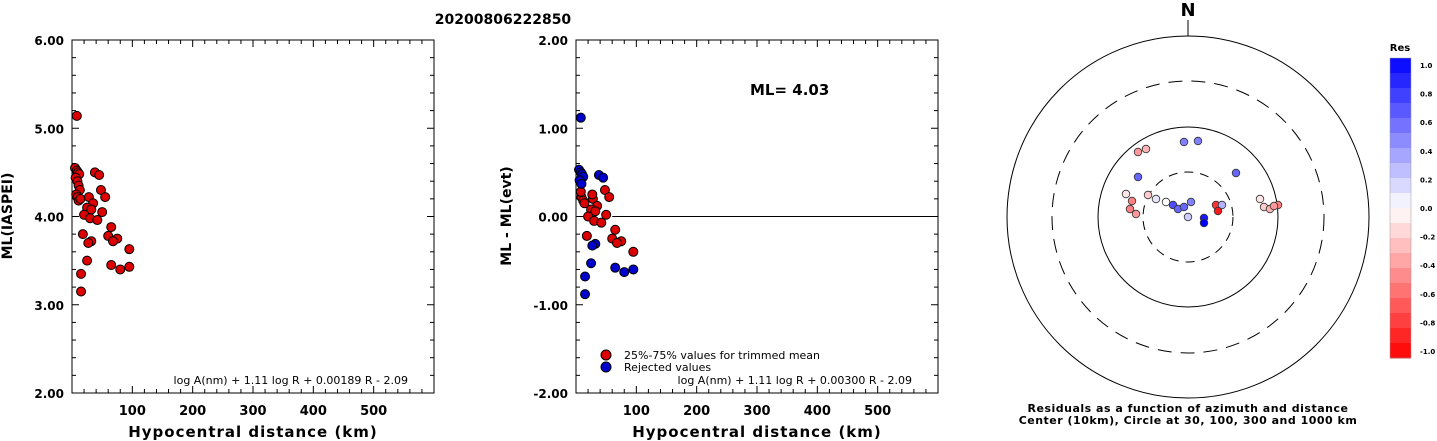 The image size is (1437, 441). I want to click on ring-100km, so click(1188, 217).